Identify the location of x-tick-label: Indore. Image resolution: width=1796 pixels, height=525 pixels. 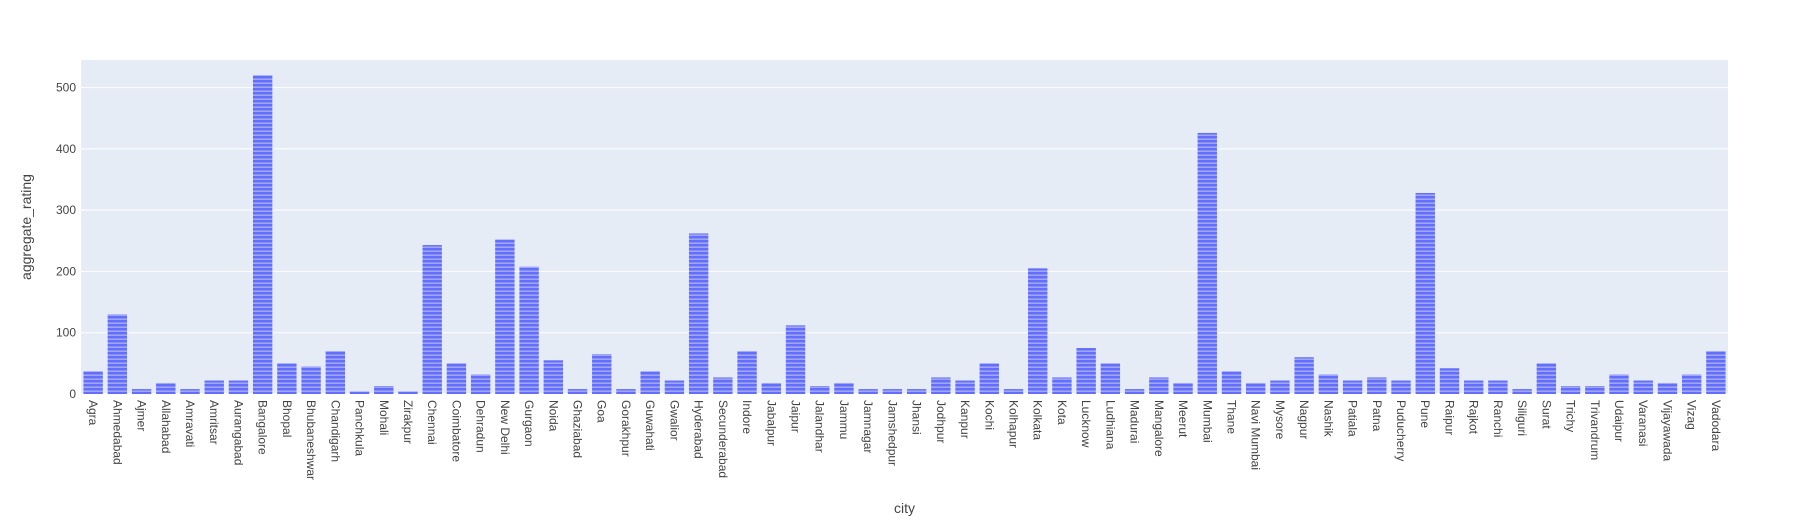
(747, 417).